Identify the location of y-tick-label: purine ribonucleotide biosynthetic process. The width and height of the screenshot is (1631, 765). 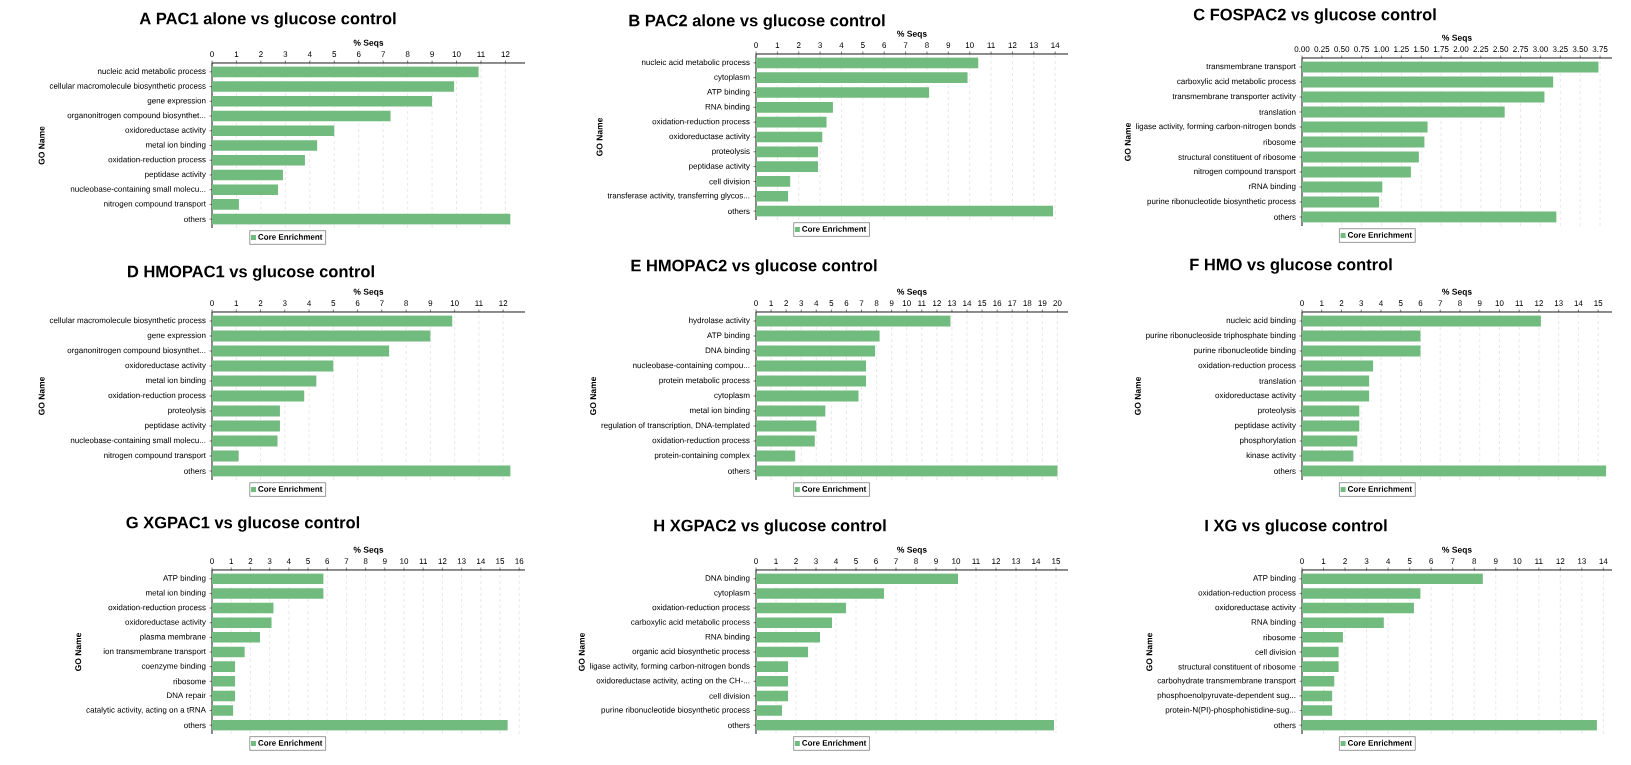
(1221, 202).